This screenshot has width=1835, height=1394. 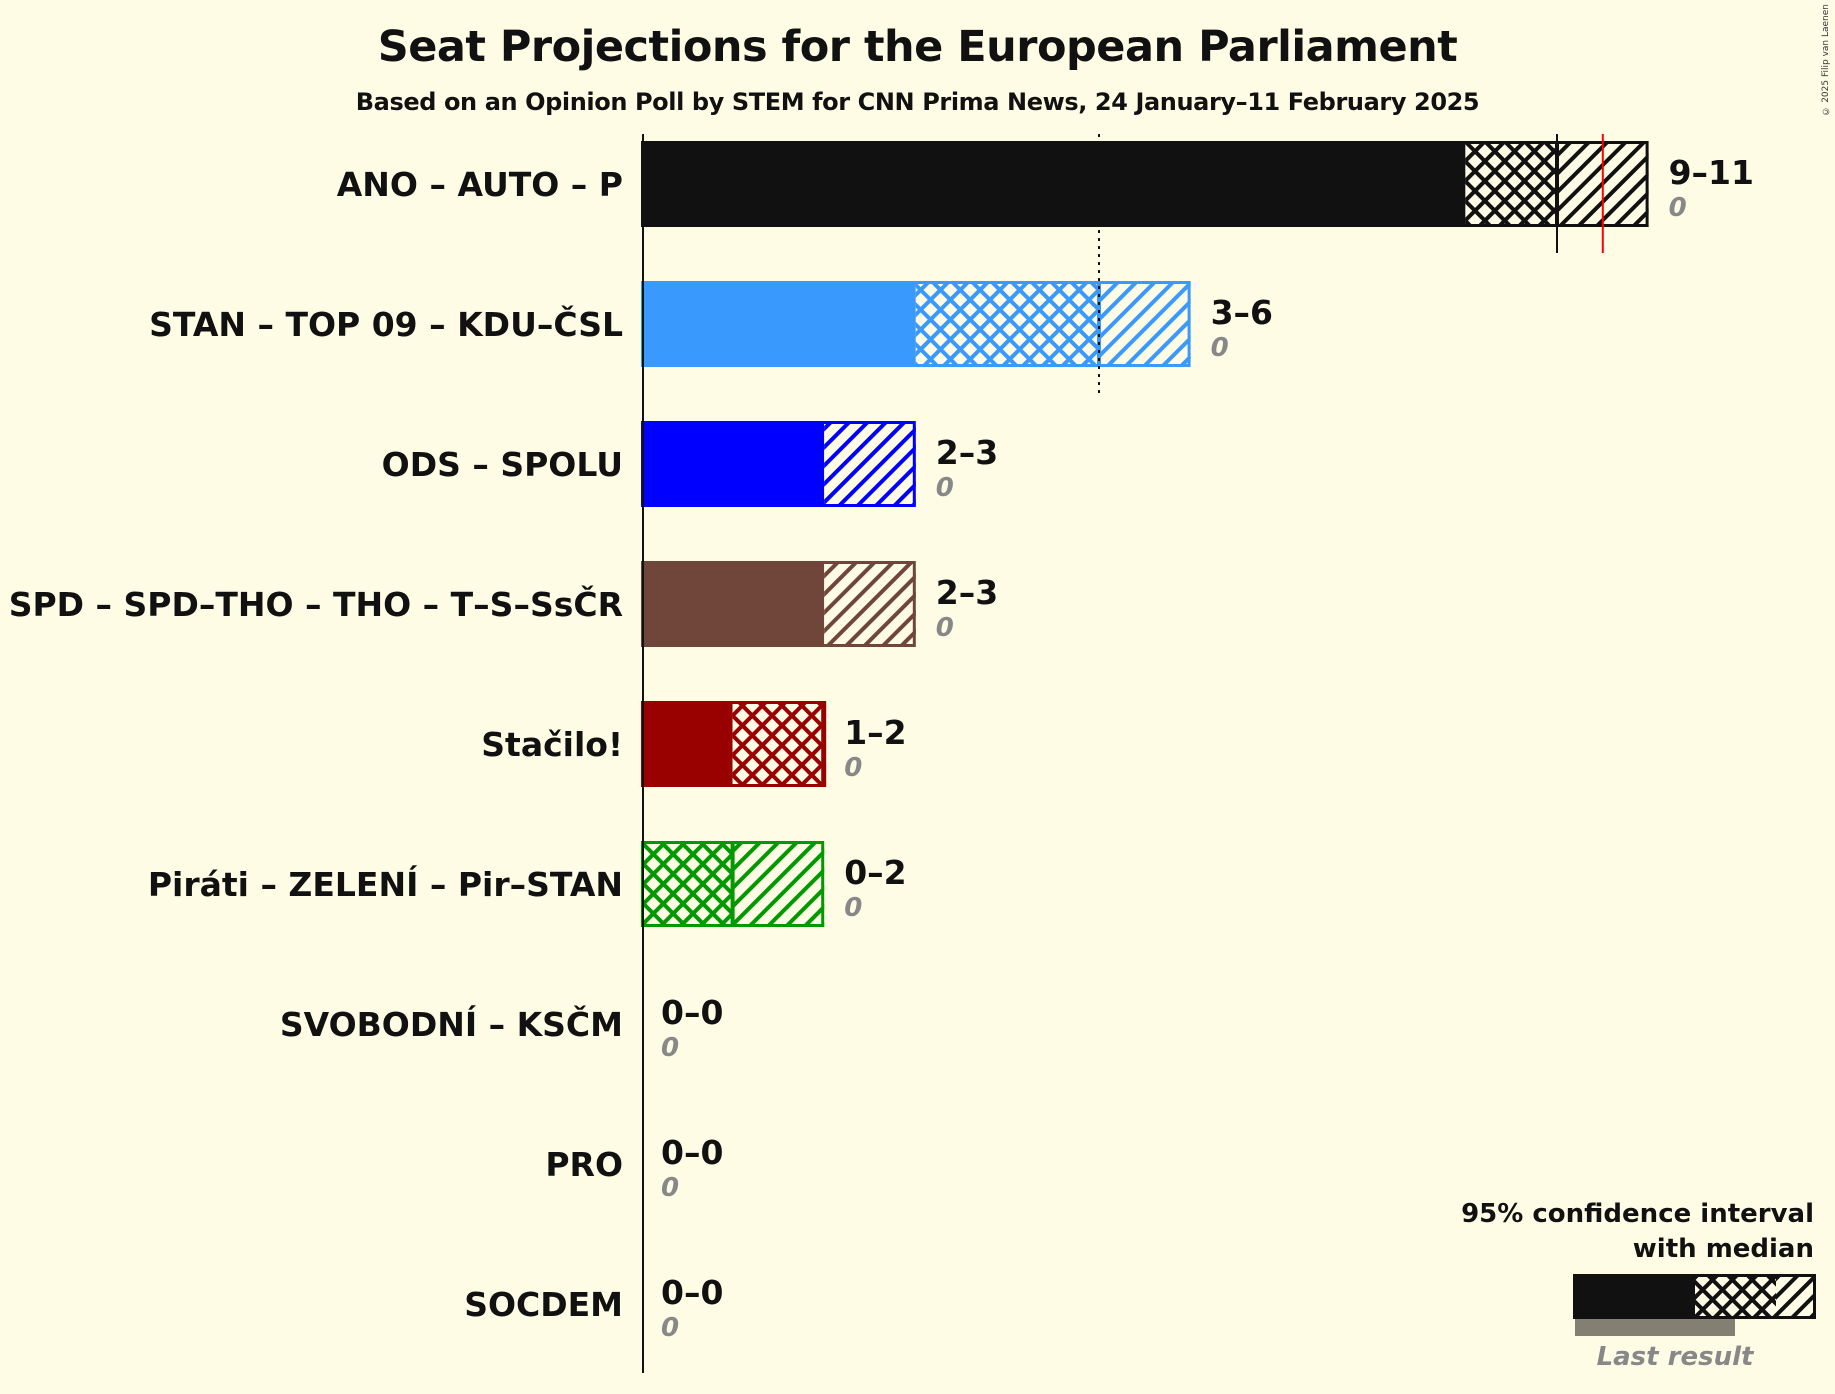 I want to click on seat-range-label: 3–6, so click(x=1242, y=312).